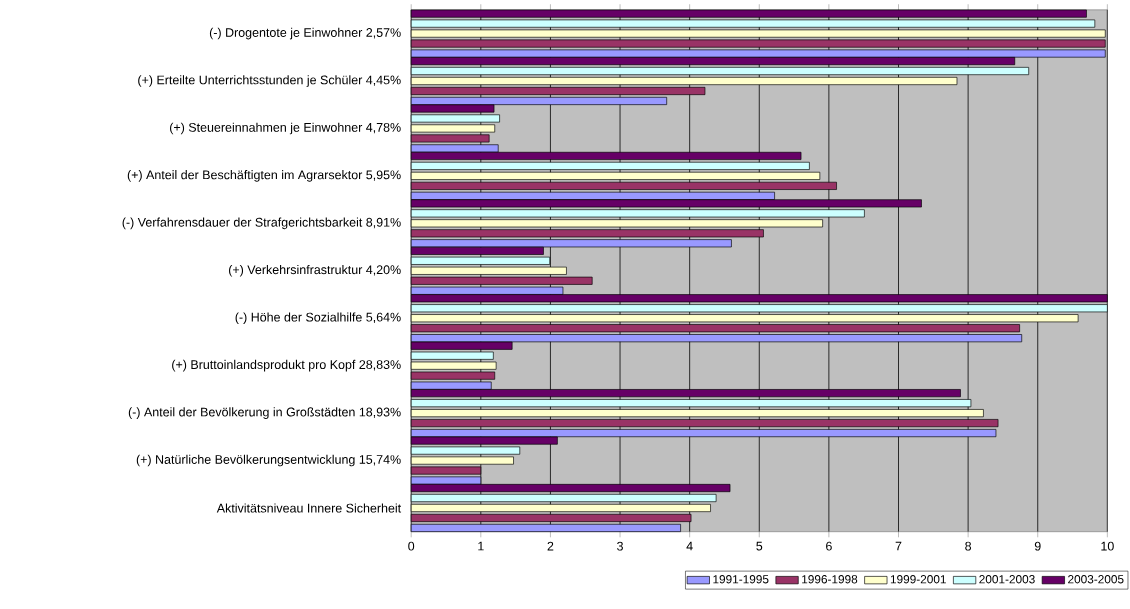  Describe the element at coordinates (286, 366) in the screenshot. I see `y-tick-label: (+) Bruttoinlandsprodukt pro Kopf 28,83%` at that location.